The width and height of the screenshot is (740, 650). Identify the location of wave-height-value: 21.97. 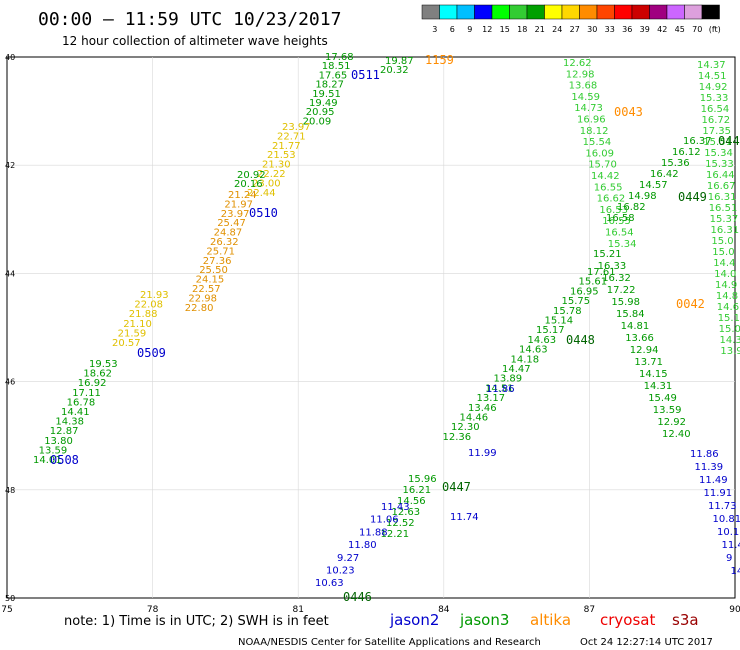
(238, 204).